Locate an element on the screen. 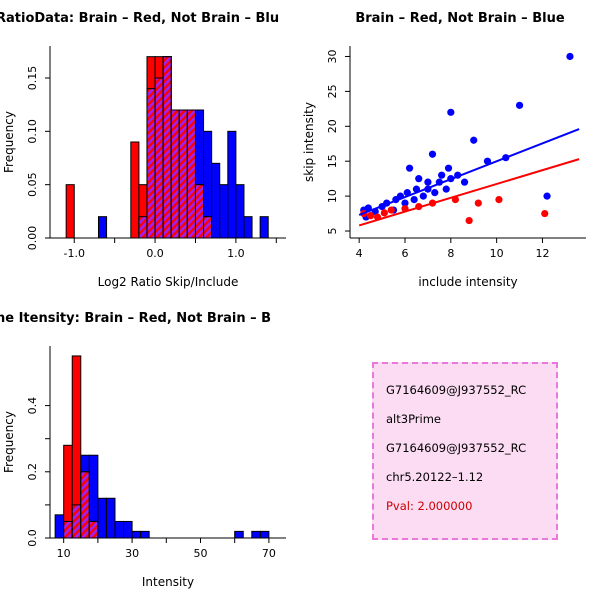 This screenshot has width=600, height=600. gene-id-line-2: G7164609@J937552_RC is located at coordinates (456, 448).